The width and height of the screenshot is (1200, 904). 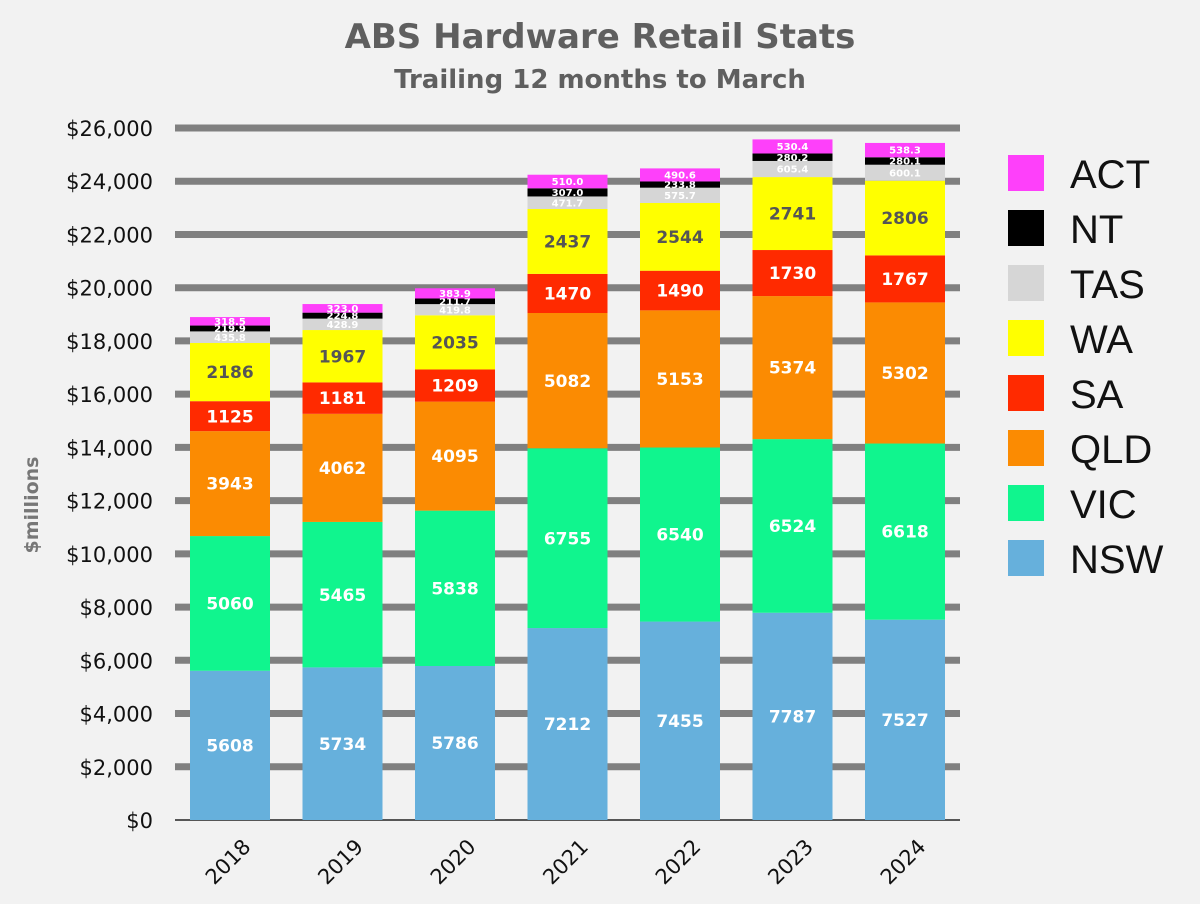 What do you see at coordinates (678, 862) in the screenshot?
I see `x-tick-label: 2022` at bounding box center [678, 862].